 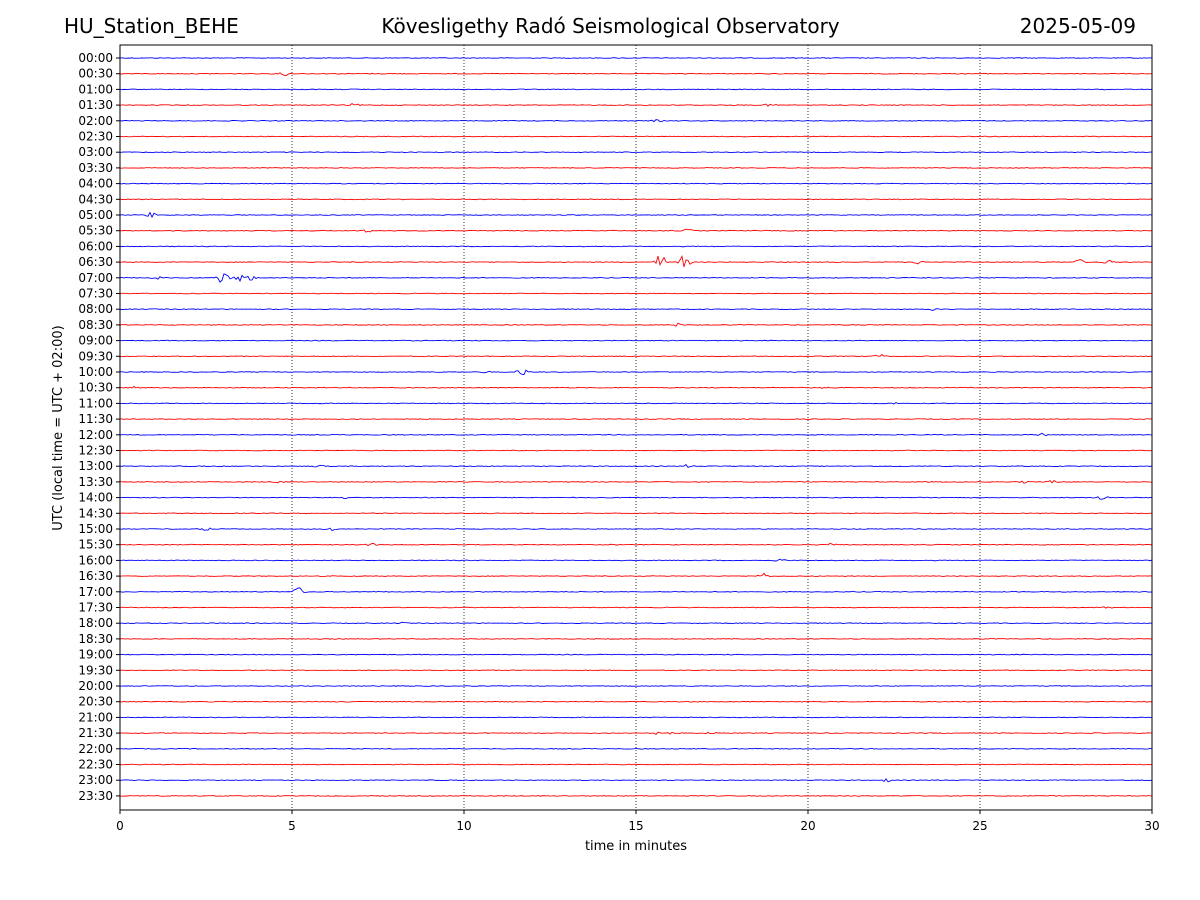 I want to click on y-tick-label: 01:30, so click(x=95, y=105).